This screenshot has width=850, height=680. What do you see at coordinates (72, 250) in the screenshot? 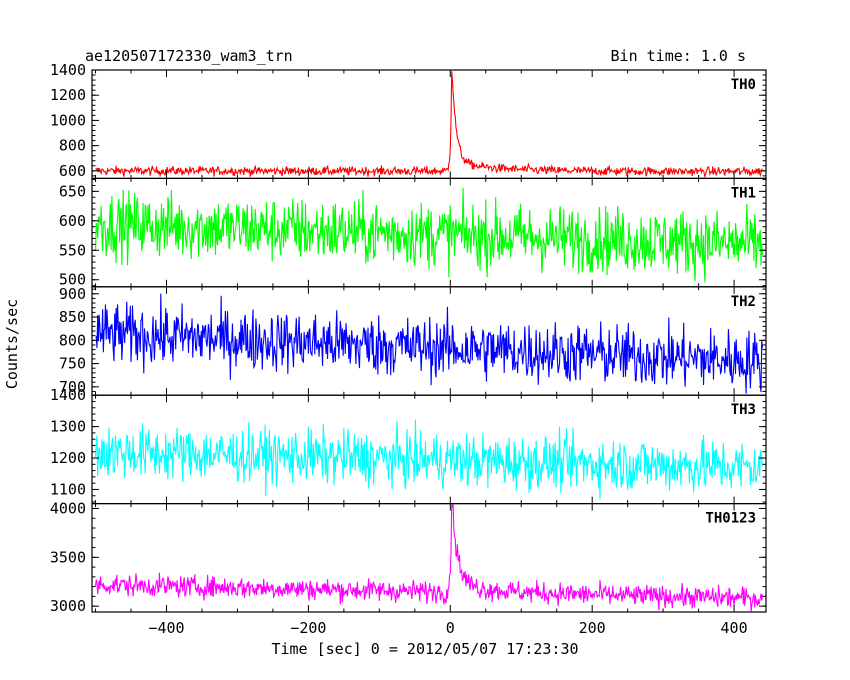
I see `y-tick-label: 550` at bounding box center [72, 250].